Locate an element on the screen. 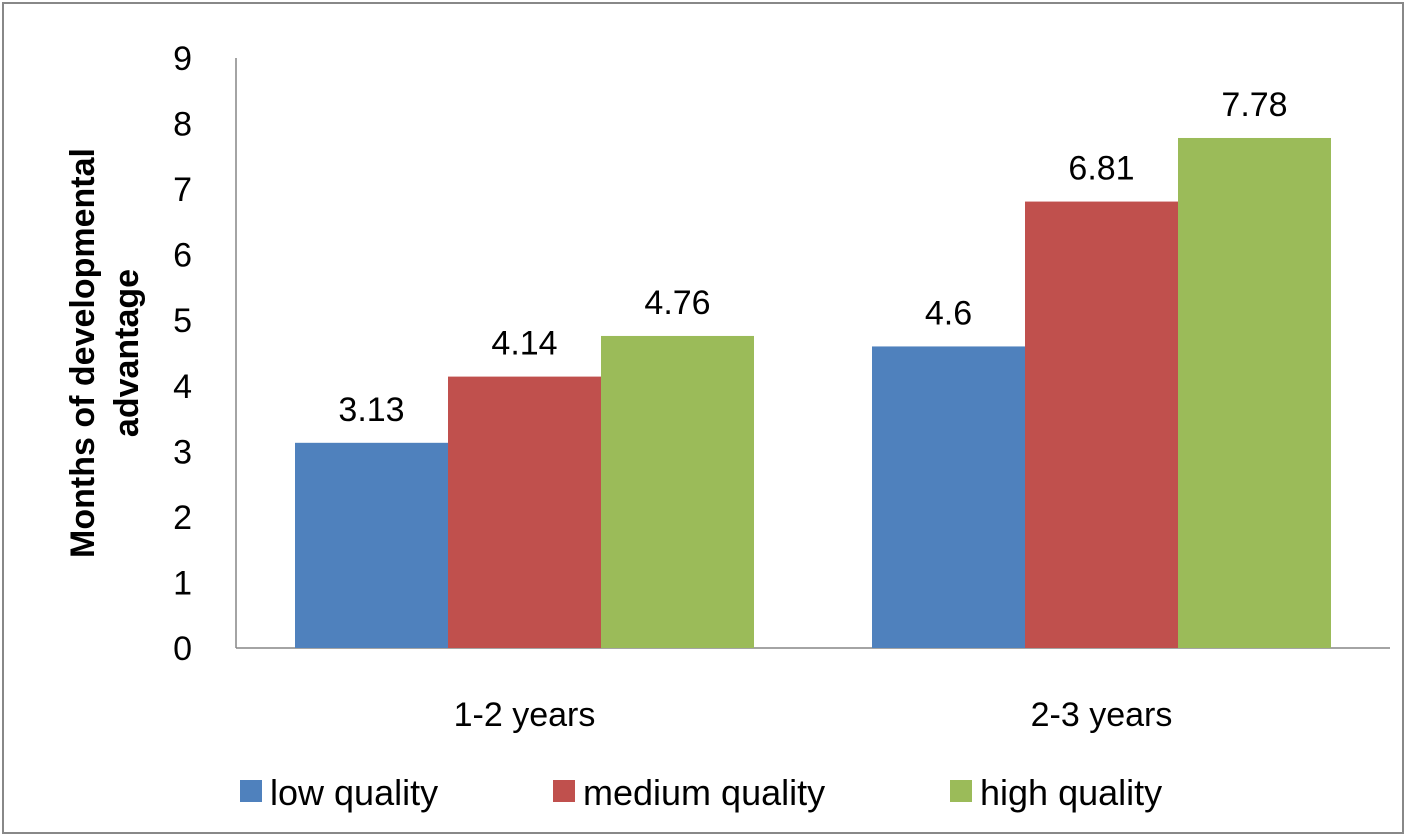 The height and width of the screenshot is (838, 1408). y-tick-label: 7 is located at coordinates (182, 190).